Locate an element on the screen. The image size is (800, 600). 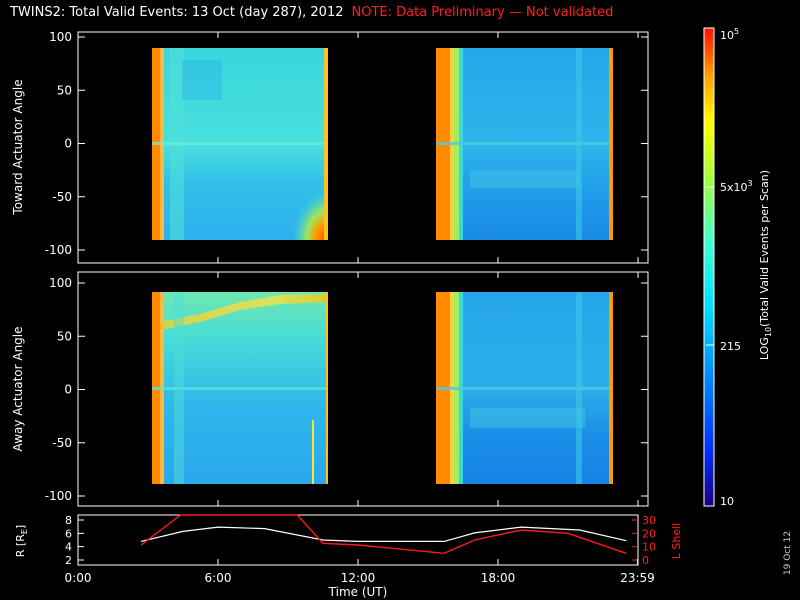
colorbar-tick-bottom: 10 is located at coordinates (727, 501).